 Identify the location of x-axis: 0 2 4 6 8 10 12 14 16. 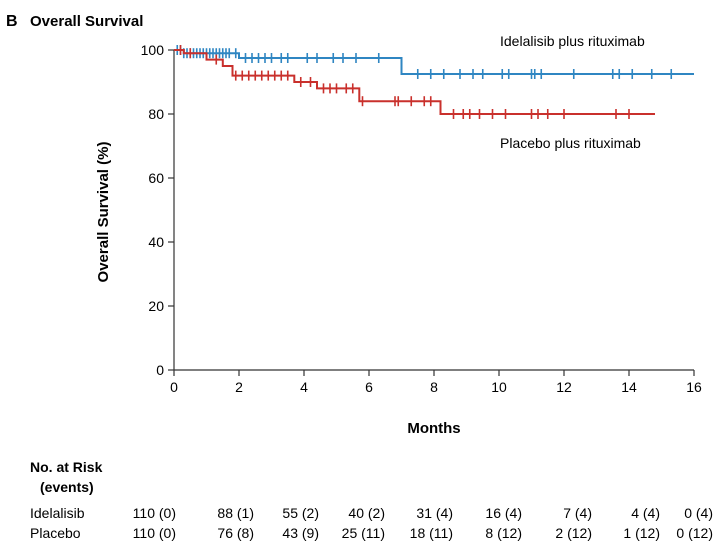
(436, 382).